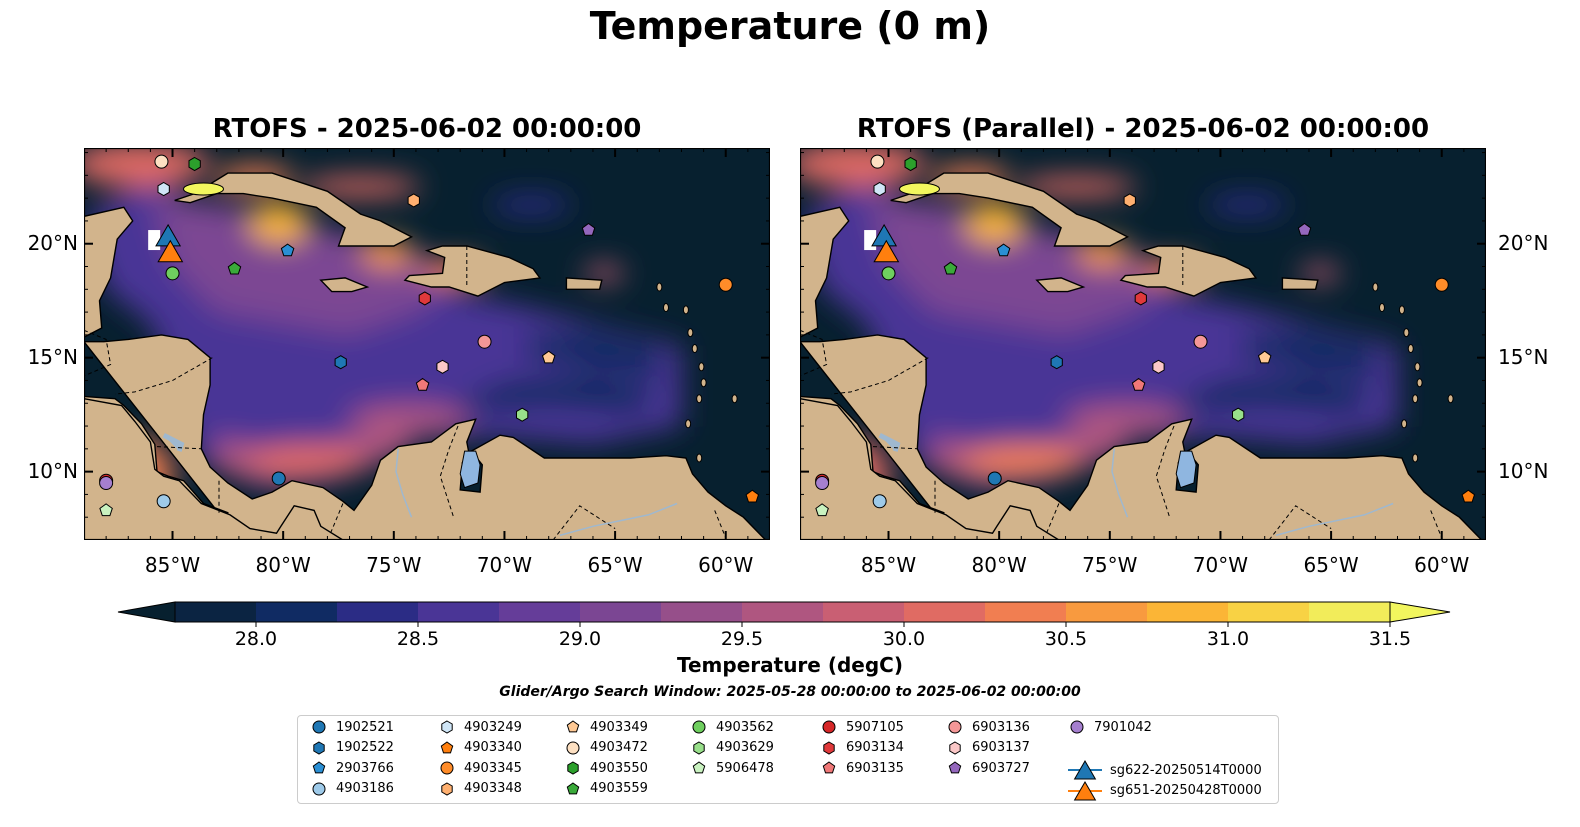  Describe the element at coordinates (1247, 204) in the screenshot. I see `cool-atlantic` at that location.